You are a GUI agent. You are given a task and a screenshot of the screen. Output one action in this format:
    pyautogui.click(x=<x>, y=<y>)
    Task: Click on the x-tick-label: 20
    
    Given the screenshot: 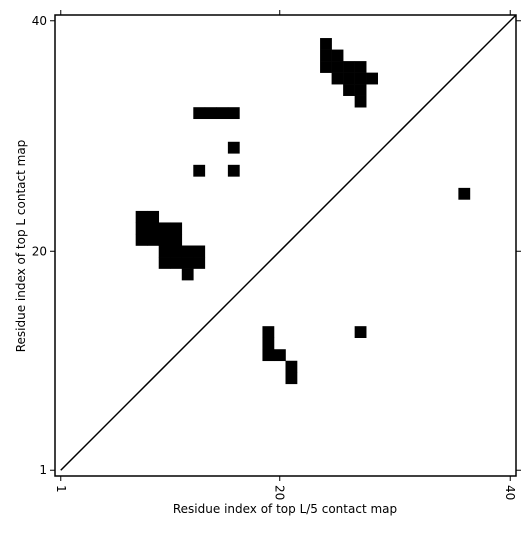 What is the action you would take?
    pyautogui.click(x=280, y=492)
    